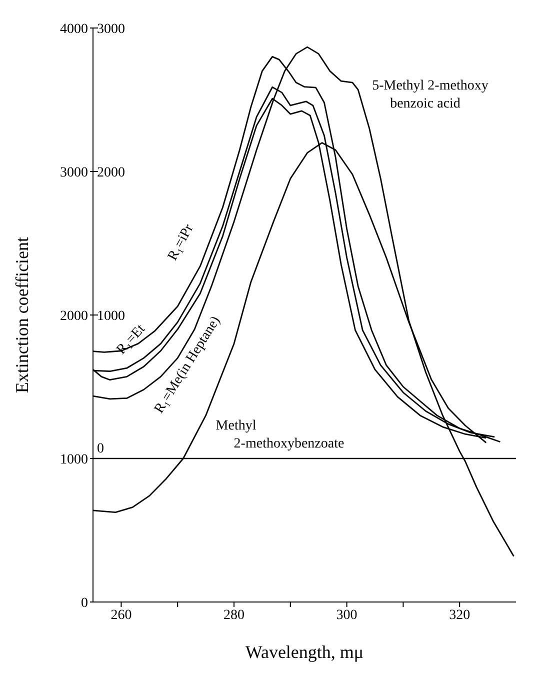 This screenshot has width=538, height=684. Describe the element at coordinates (74, 29) in the screenshot. I see `y-tick-label: 4000` at that location.